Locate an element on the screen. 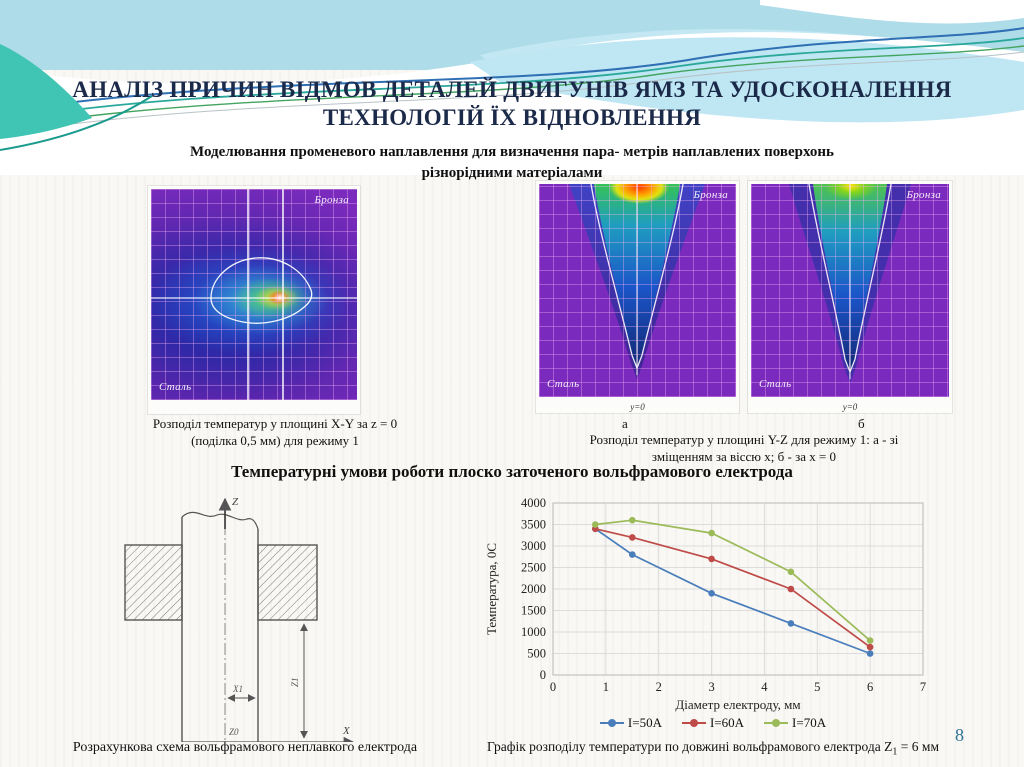  svg-text: 4 is located at coordinates (764, 687).